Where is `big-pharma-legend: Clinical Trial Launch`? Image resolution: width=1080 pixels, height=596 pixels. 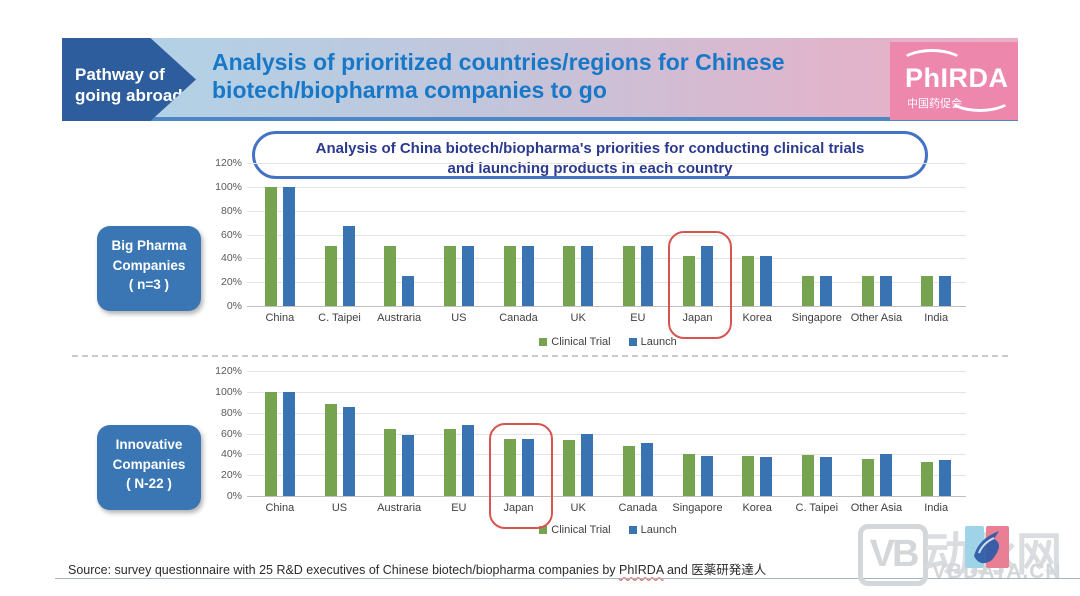
big-pharma-legend: Clinical Trial Launch is located at coordinates (608, 342).